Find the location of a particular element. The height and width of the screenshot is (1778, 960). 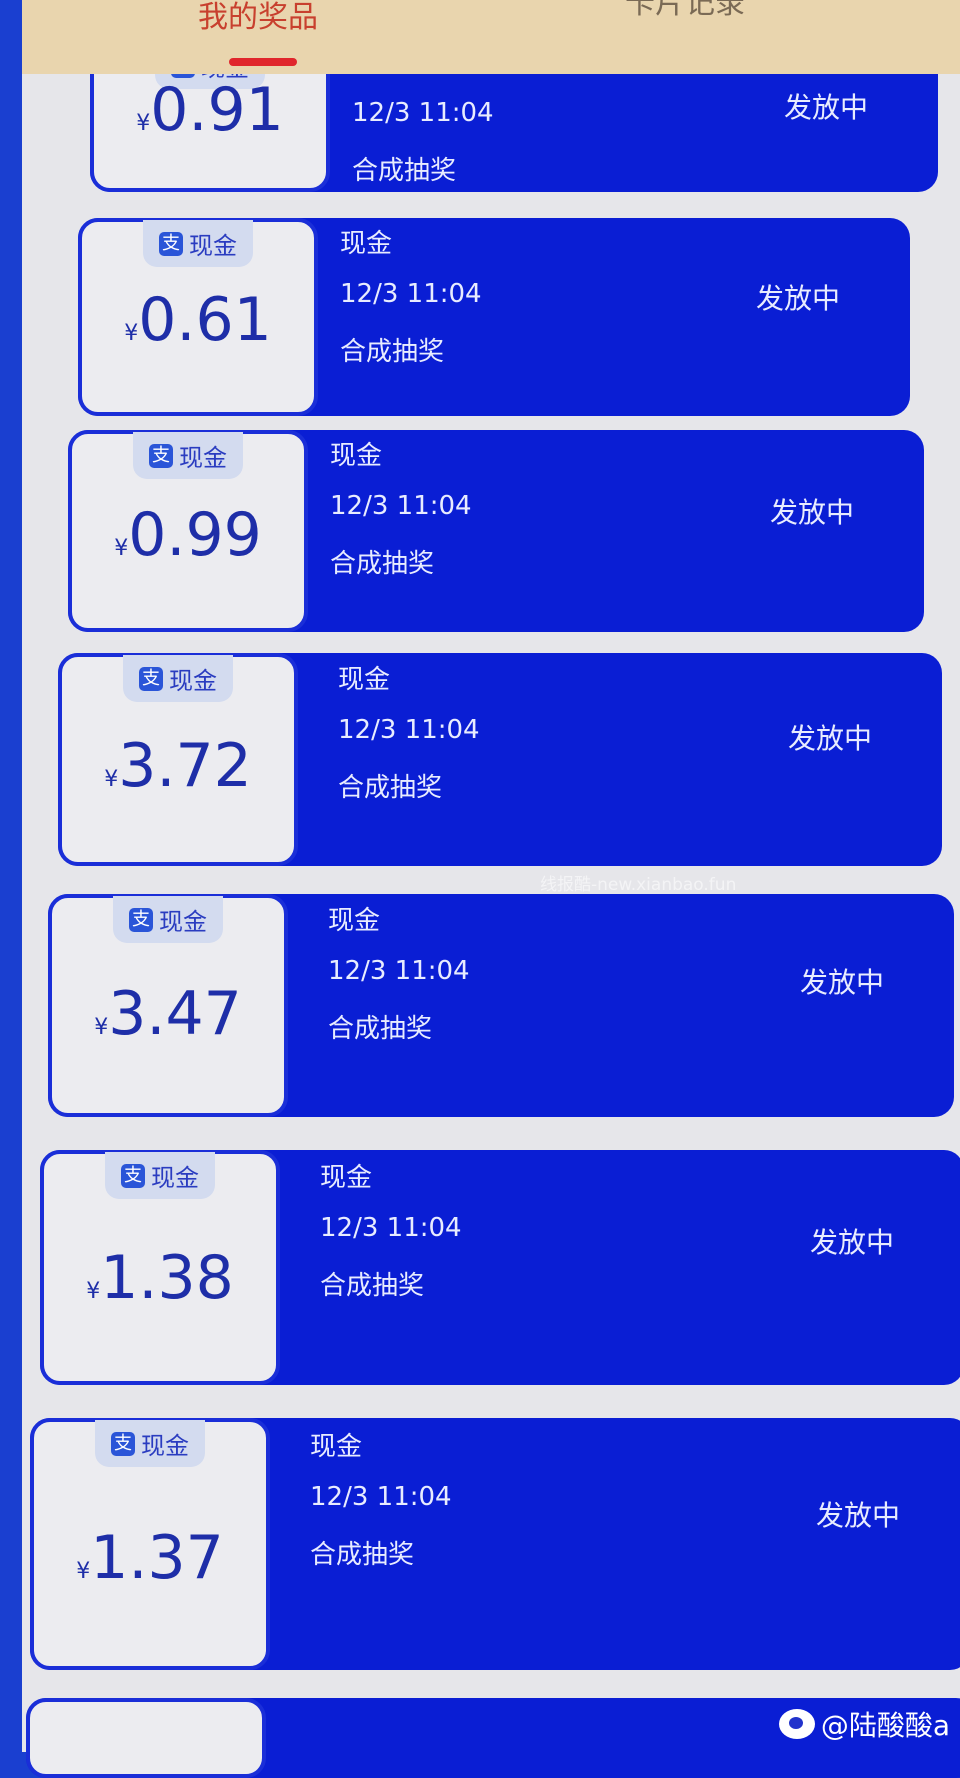

amount-panel: 支现金 ¥3.72 is located at coordinates (178, 759).